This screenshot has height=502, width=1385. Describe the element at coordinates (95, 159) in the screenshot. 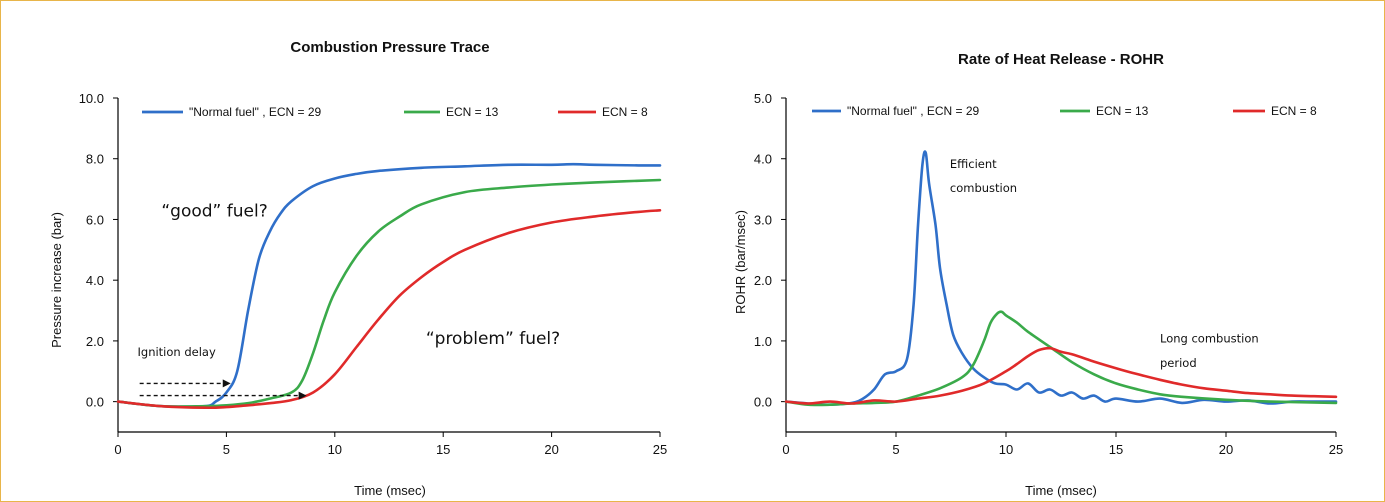

I see `y-tick-label: 8.0` at that location.